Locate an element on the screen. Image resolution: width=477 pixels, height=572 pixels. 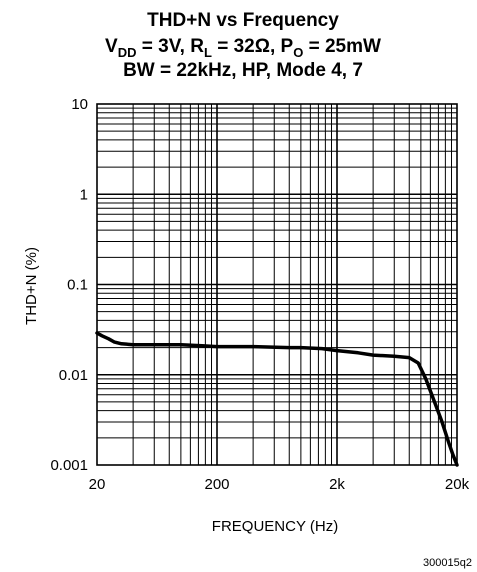
y-tick-label: 10 is located at coordinates (79, 104).